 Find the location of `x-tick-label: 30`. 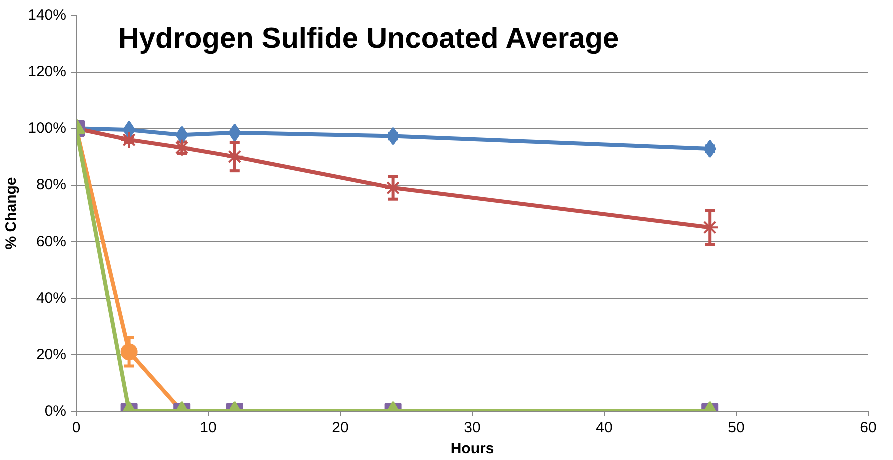

x-tick-label: 30 is located at coordinates (472, 428).